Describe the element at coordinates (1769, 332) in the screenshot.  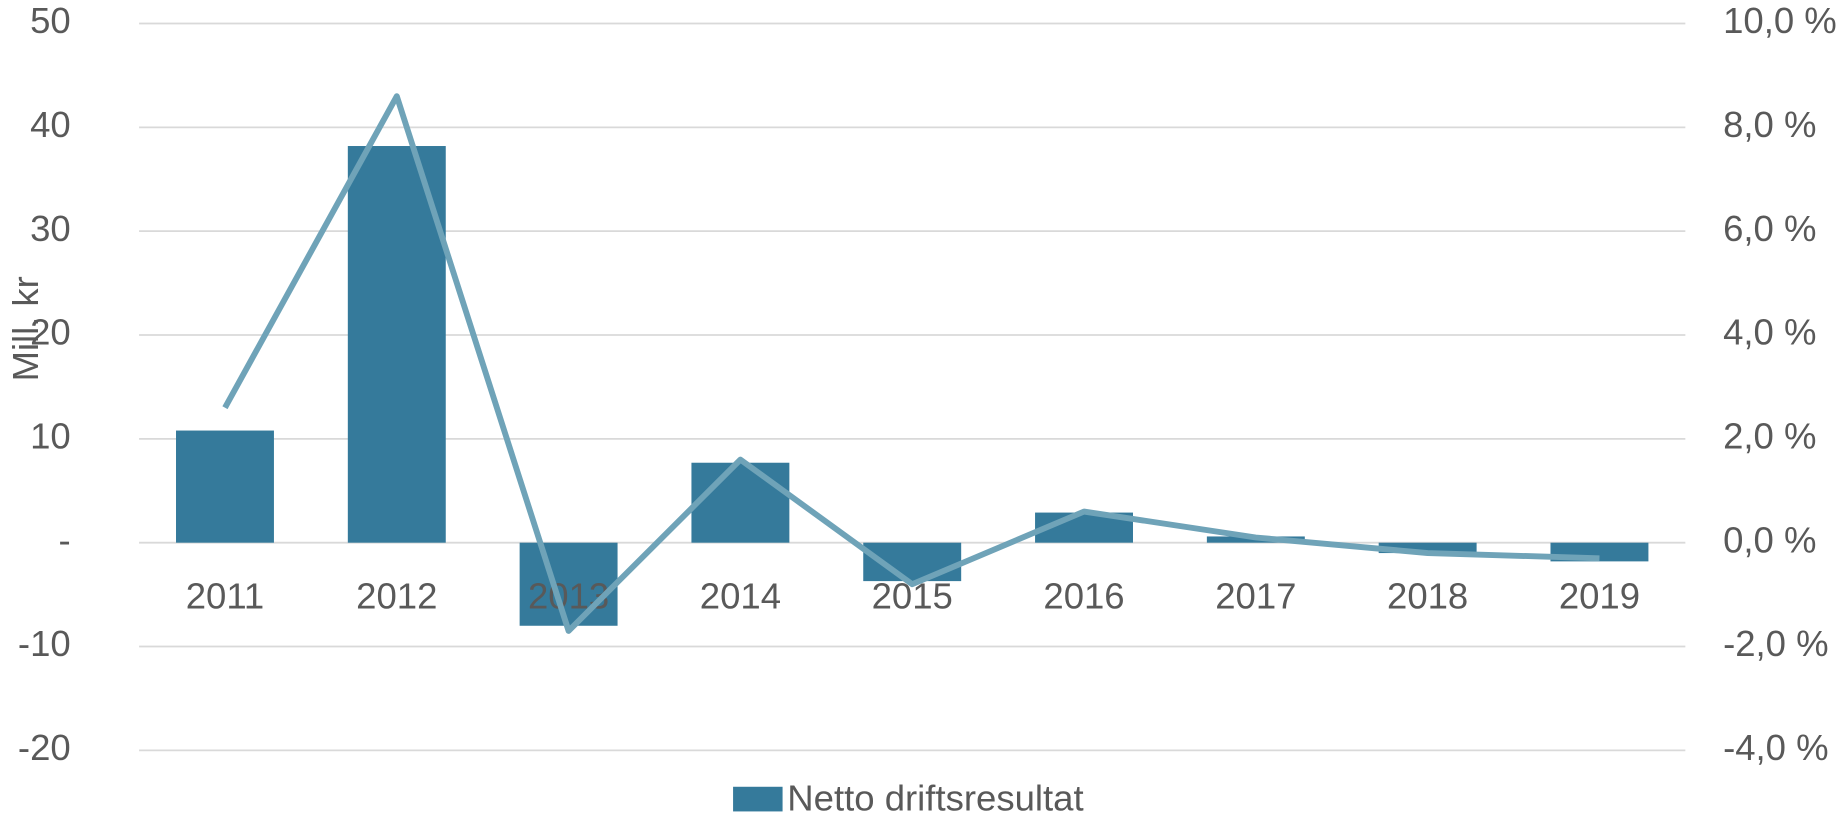
I see `y2-tick-label: 4,0 %` at that location.